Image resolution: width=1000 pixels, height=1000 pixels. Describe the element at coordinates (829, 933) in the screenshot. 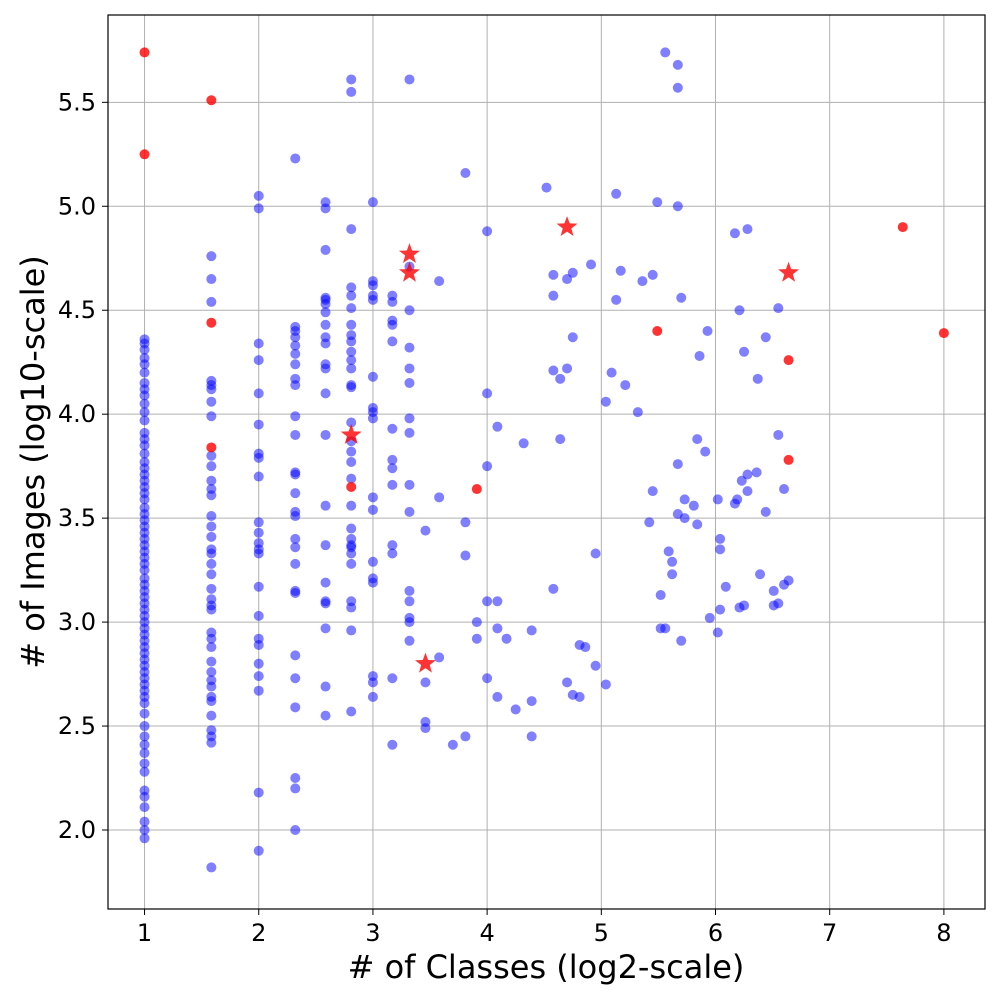

I see `x-tick-label: 7` at that location.